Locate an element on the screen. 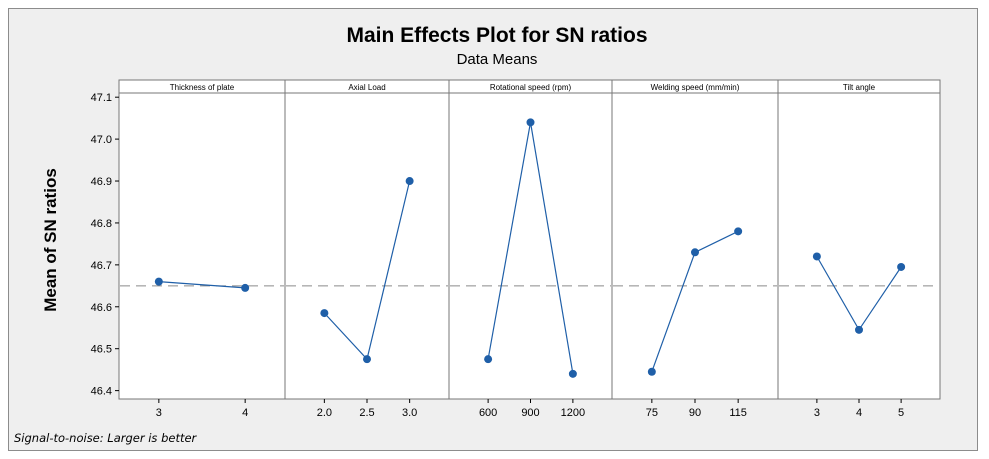 The image size is (989, 459). panel-strip is located at coordinates (859, 86).